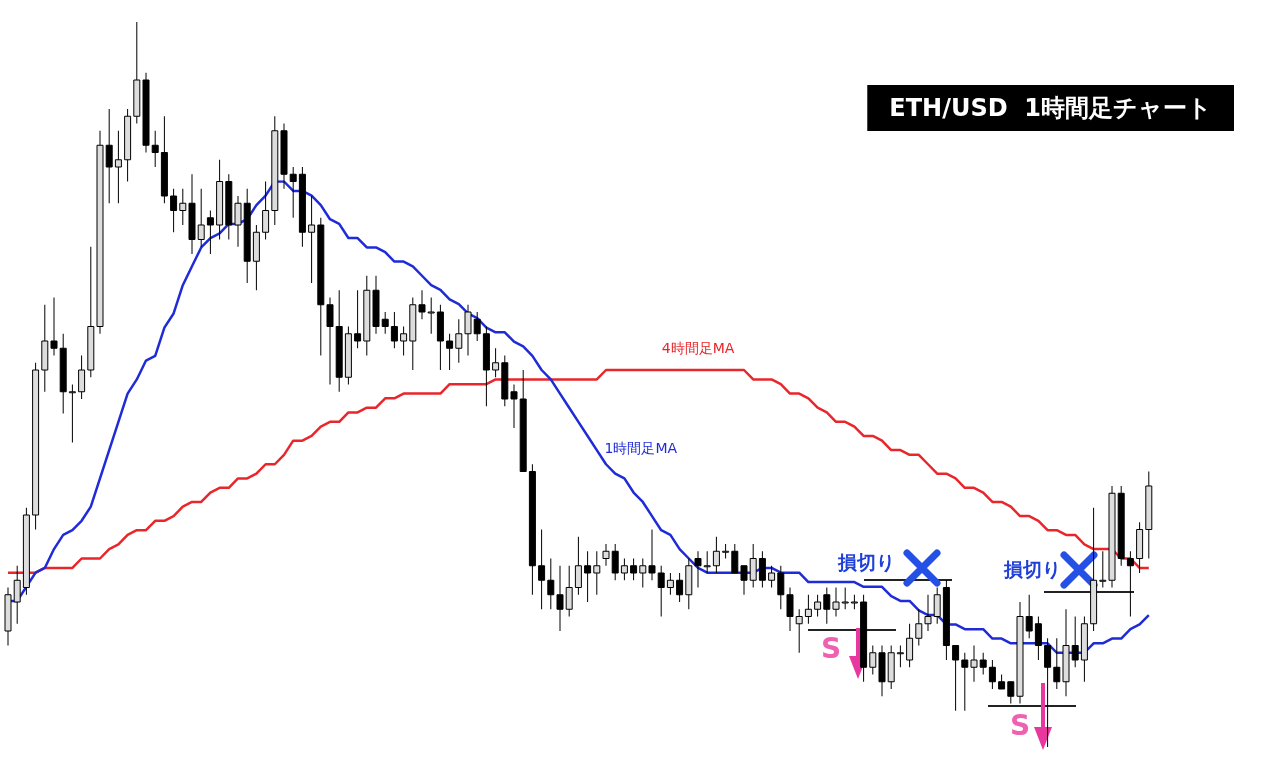 The image size is (1284, 775). I want to click on series-label: 1時間足MA, so click(641, 447).